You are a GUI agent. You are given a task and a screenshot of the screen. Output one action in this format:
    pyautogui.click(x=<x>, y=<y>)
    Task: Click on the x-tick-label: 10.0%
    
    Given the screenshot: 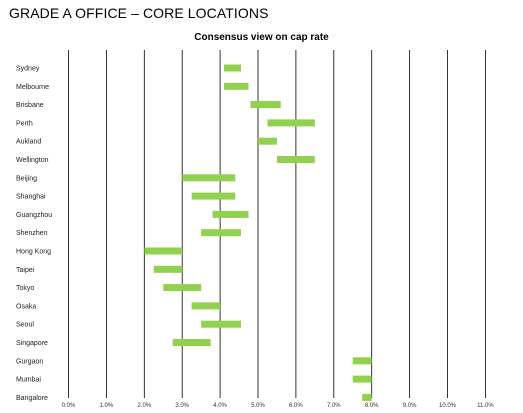 What is the action you would take?
    pyautogui.click(x=448, y=406)
    